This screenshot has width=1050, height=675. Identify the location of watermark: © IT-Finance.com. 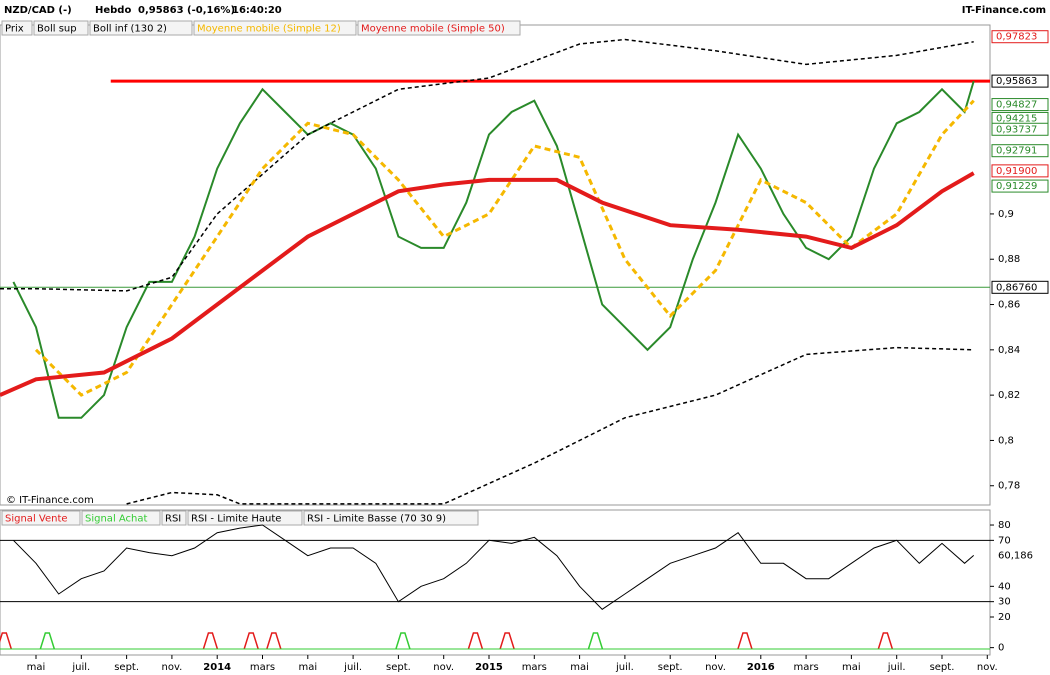
(50, 500).